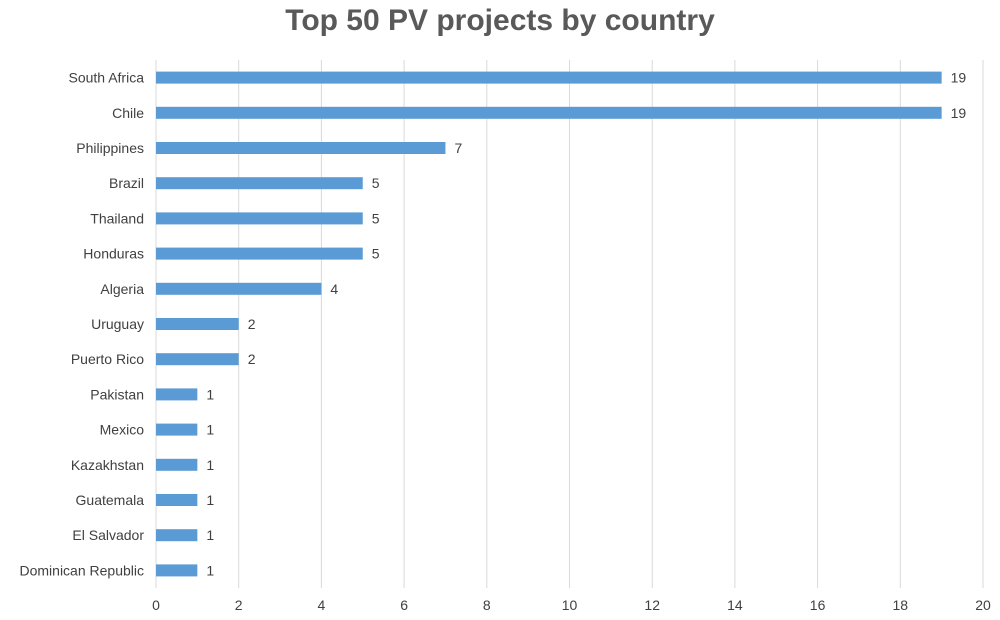 This screenshot has width=1000, height=620. What do you see at coordinates (122, 289) in the screenshot?
I see `y-tick-label: Algeria` at bounding box center [122, 289].